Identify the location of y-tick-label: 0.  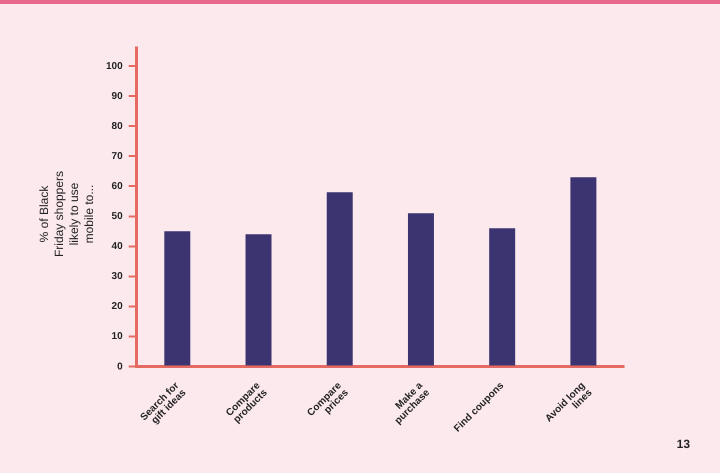
(120, 366).